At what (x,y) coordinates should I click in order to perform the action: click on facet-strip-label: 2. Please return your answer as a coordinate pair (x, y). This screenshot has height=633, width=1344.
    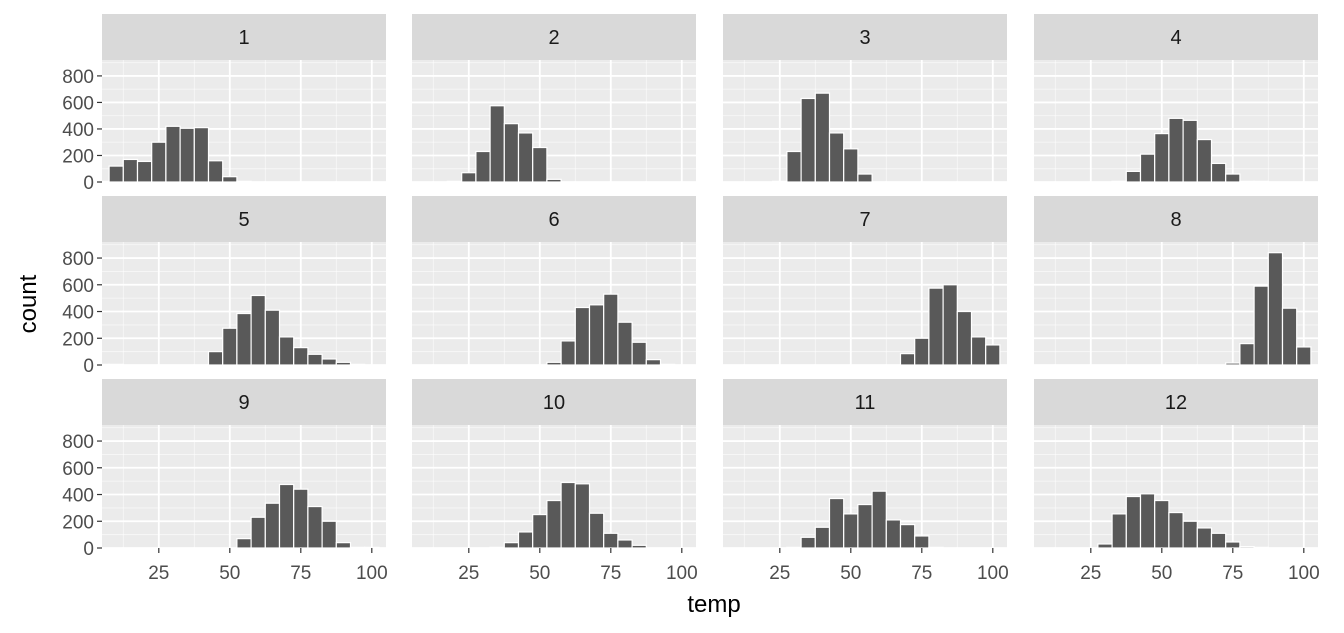
    Looking at the image, I should click on (553, 38).